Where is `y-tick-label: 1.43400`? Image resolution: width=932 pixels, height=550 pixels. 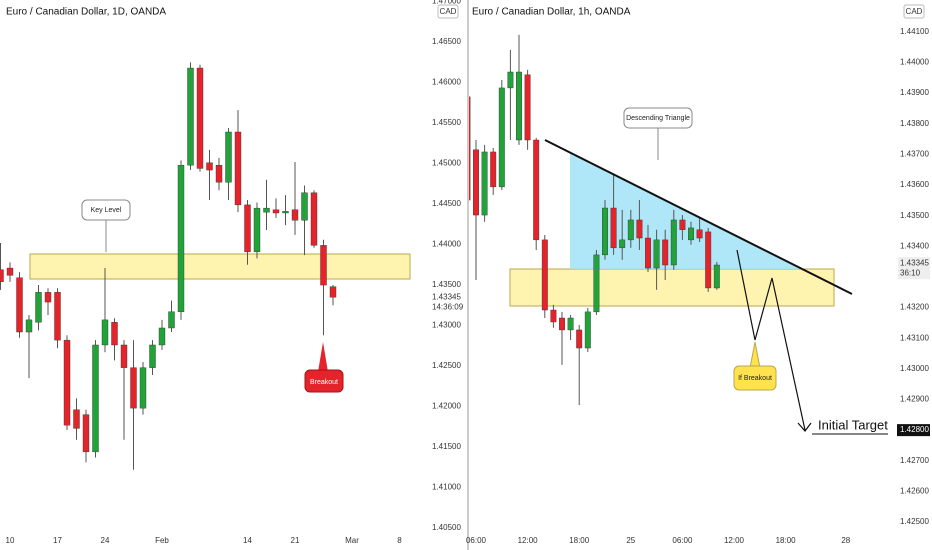 y-tick-label: 1.43400 is located at coordinates (914, 245).